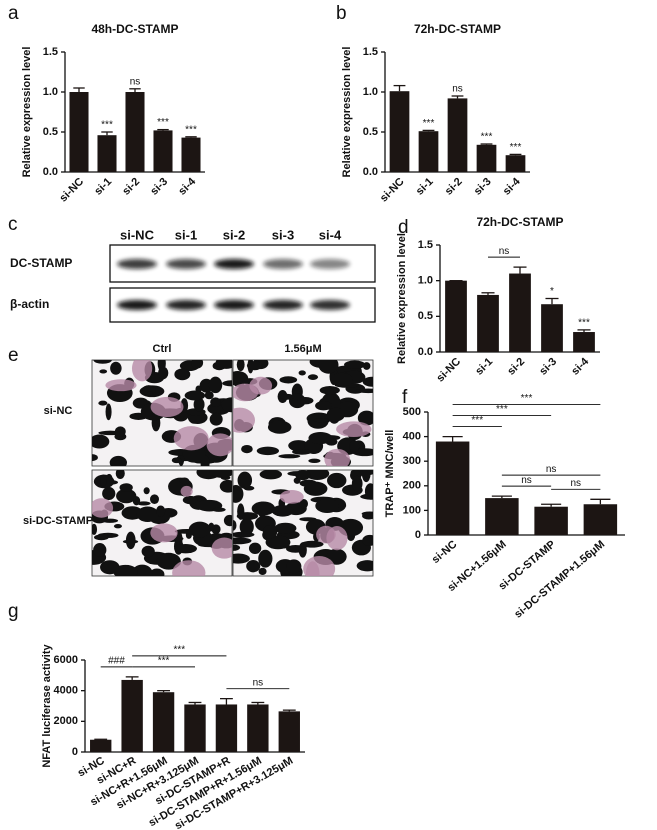 This screenshot has width=657, height=830. What do you see at coordinates (457, 29) in the screenshot?
I see `chart-title: 72h-DC-STAMP` at bounding box center [457, 29].